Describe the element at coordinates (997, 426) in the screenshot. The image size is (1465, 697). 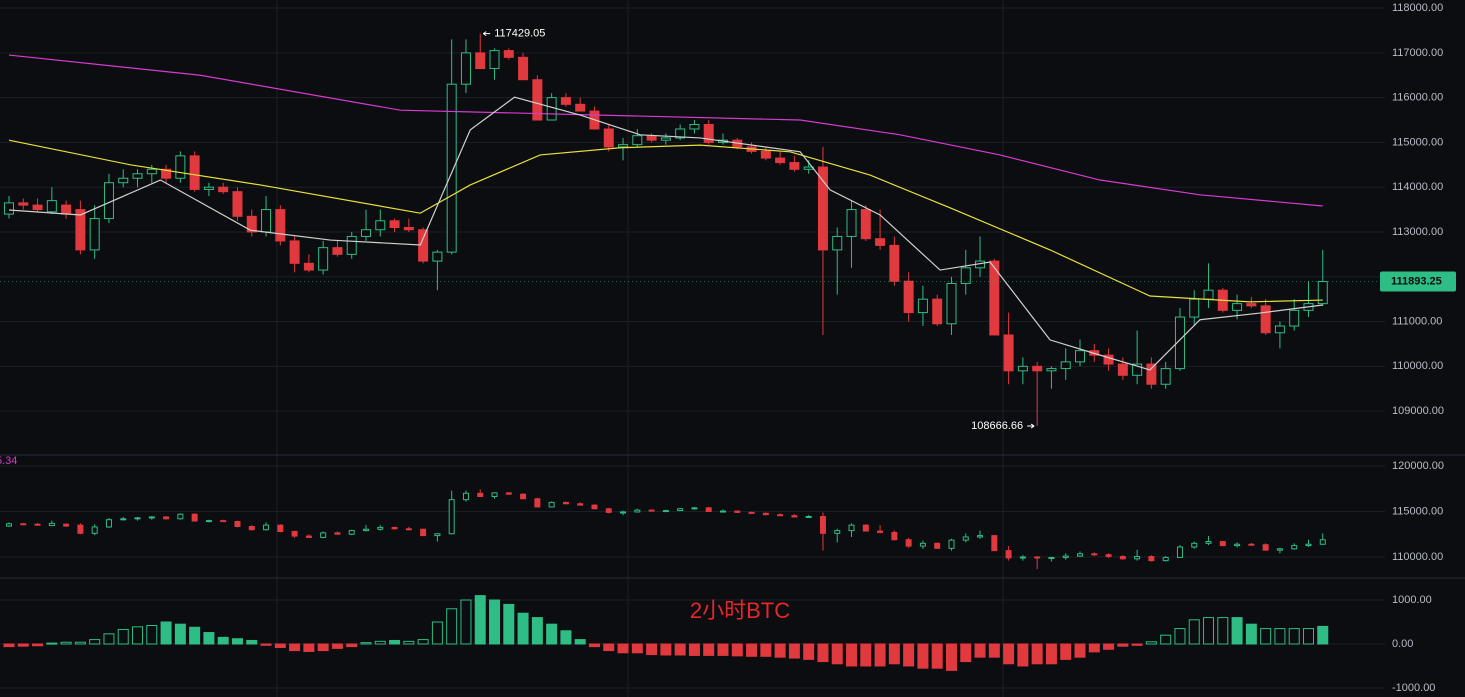
I see `low-annotation: 108666.66` at that location.